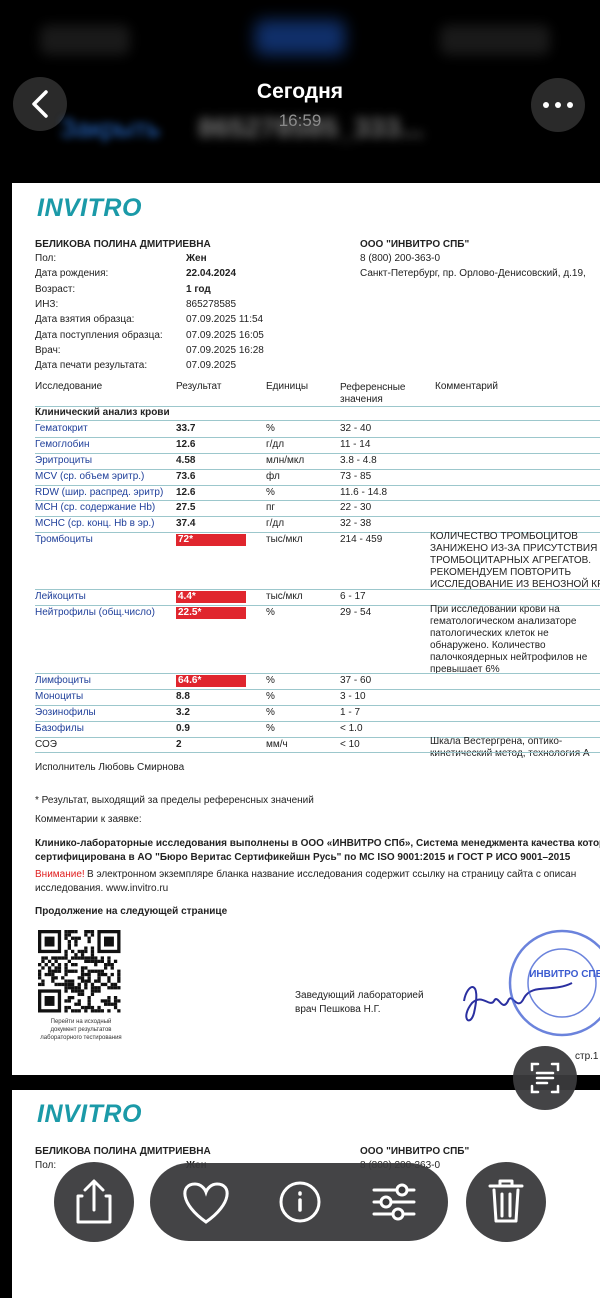  What do you see at coordinates (299, 76) in the screenshot?
I see `top-bar` at bounding box center [299, 76].